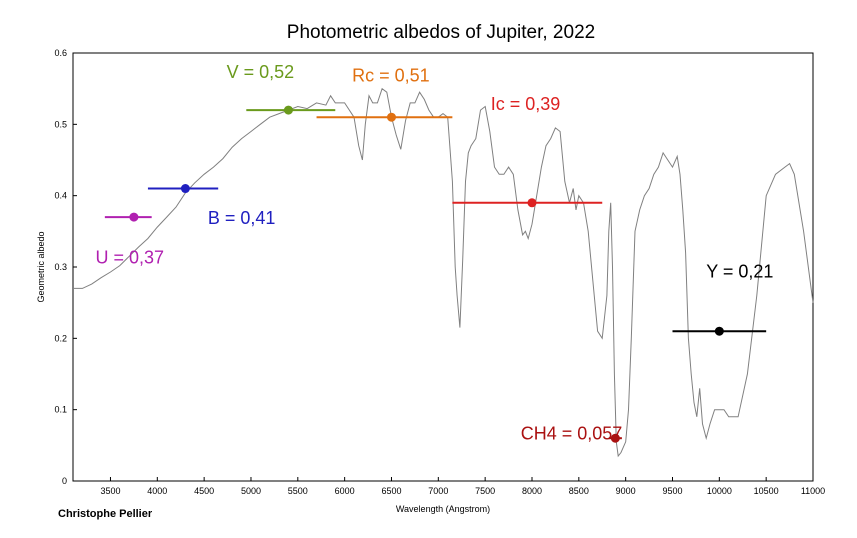 The image size is (857, 538). What do you see at coordinates (204, 491) in the screenshot?
I see `x-tick-label: 4500` at bounding box center [204, 491].